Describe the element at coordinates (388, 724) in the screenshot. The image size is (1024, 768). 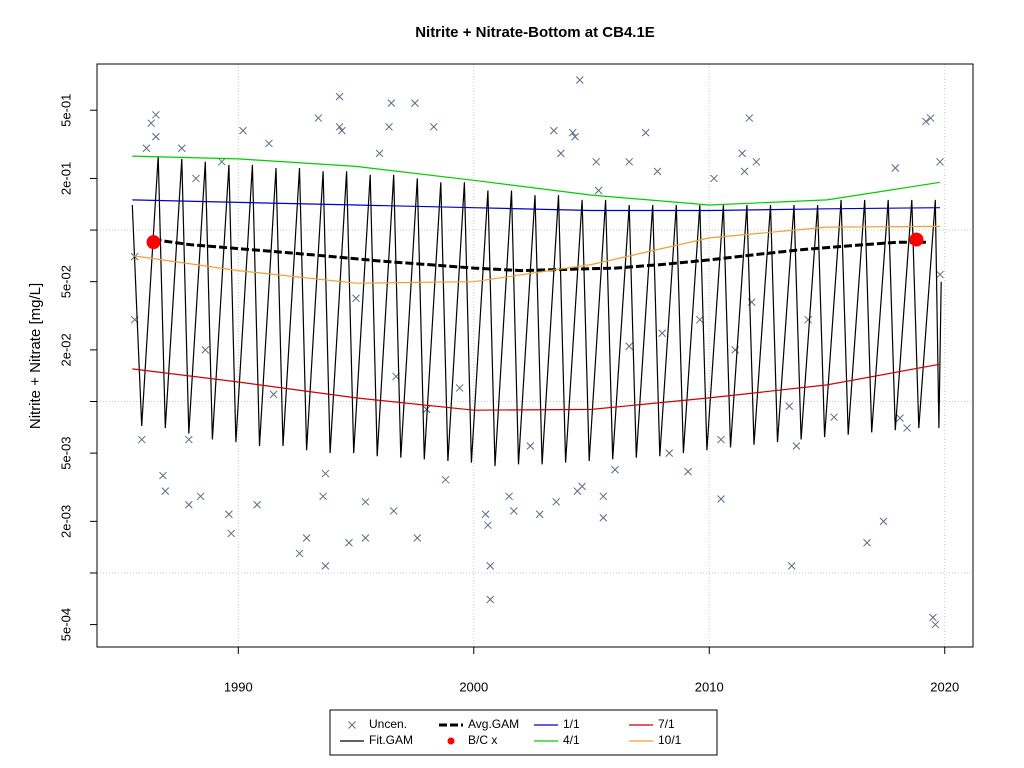
I see `legend-label: Uncen.` at that location.